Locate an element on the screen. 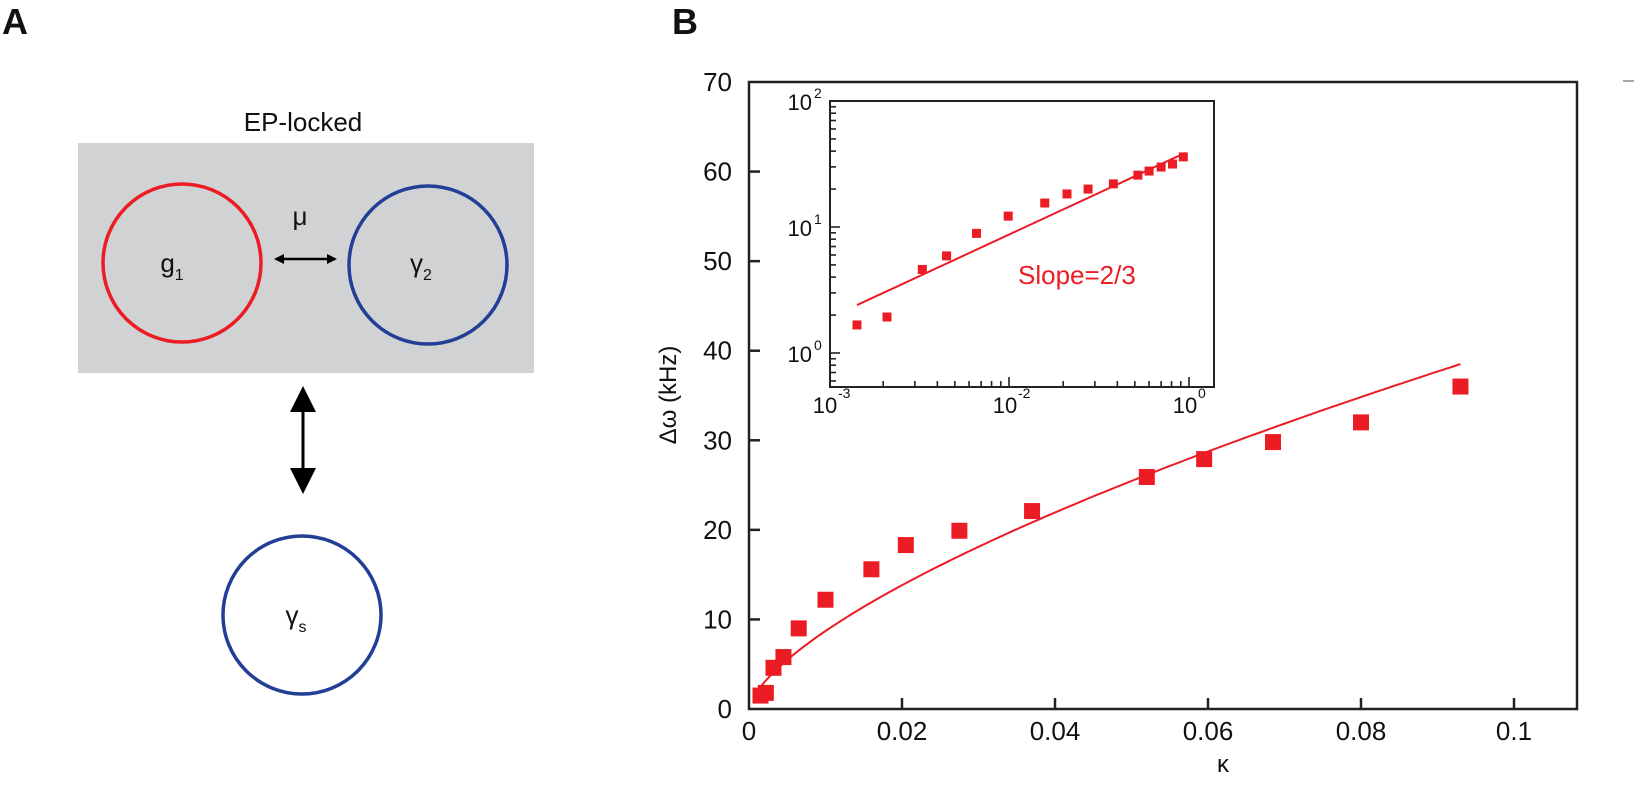  y-tick-label: 70 is located at coordinates (717, 82).